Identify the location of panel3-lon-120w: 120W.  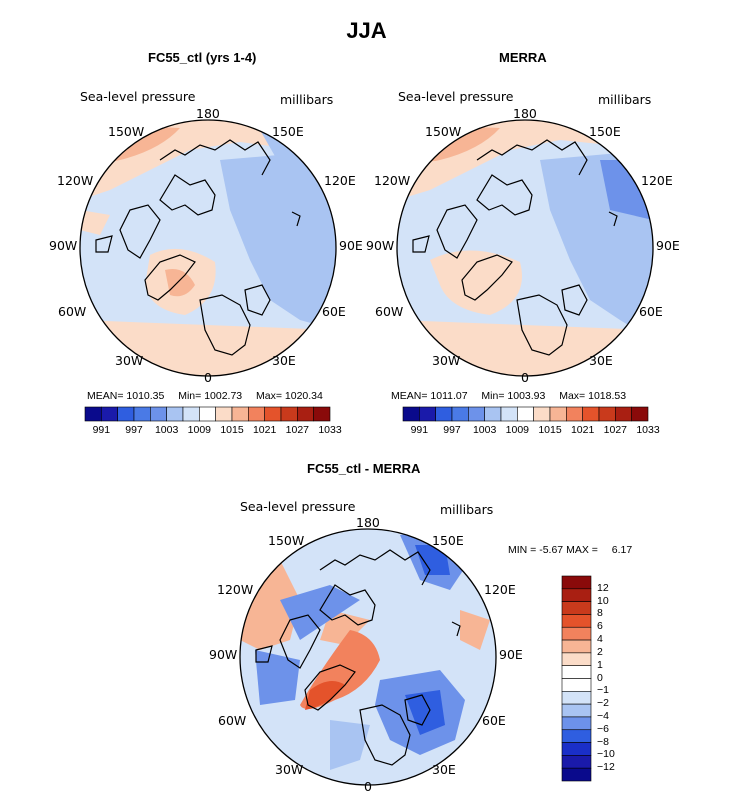
(235, 589).